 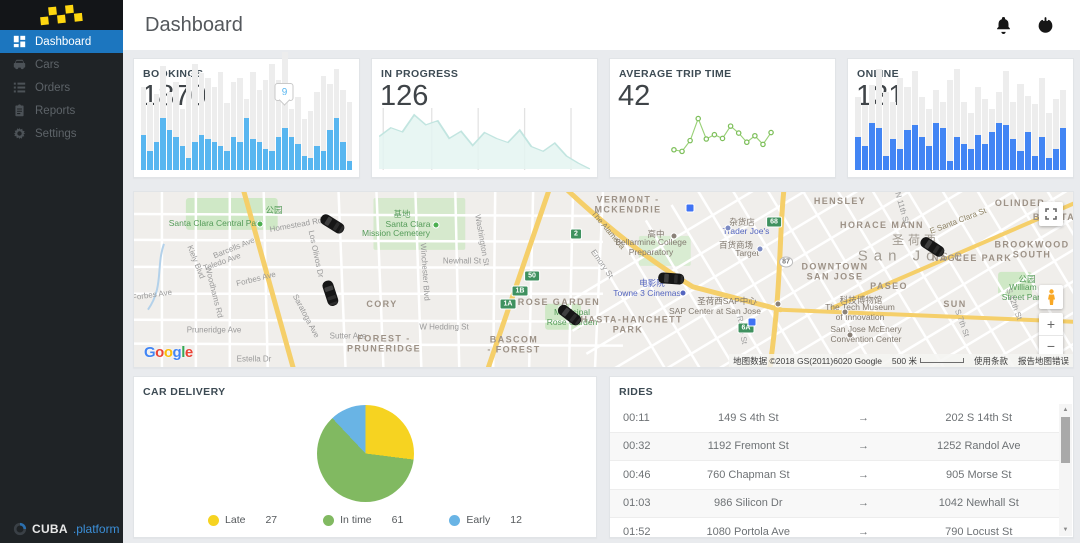 What do you see at coordinates (863, 530) in the screenshot?
I see `arrow-icon: →` at bounding box center [863, 530].